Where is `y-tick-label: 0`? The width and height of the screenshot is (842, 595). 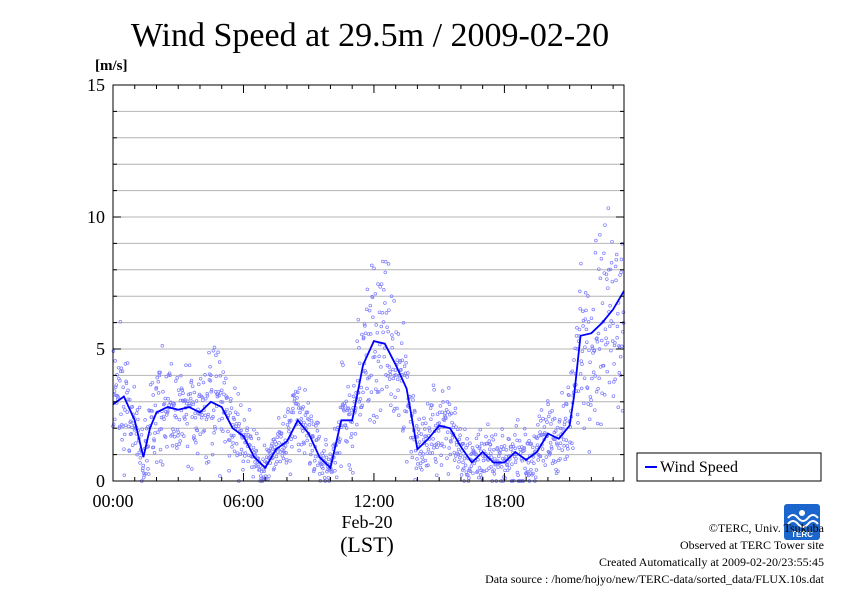 y-tick-label: 0 is located at coordinates (100, 481).